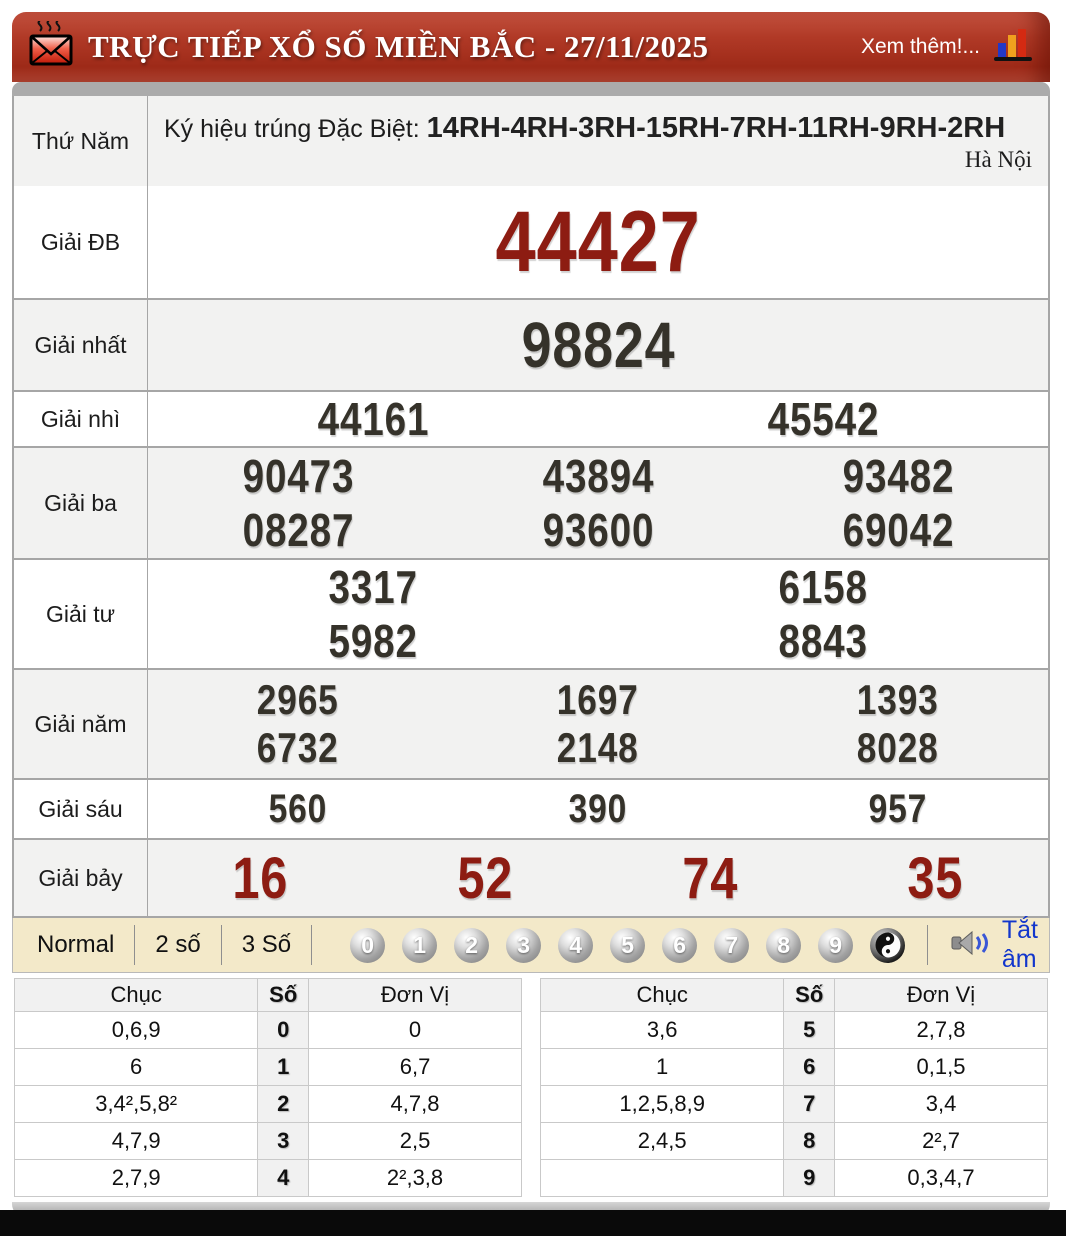  Describe the element at coordinates (576, 945) in the screenshot. I see `digit-ball-4: 4` at that location.